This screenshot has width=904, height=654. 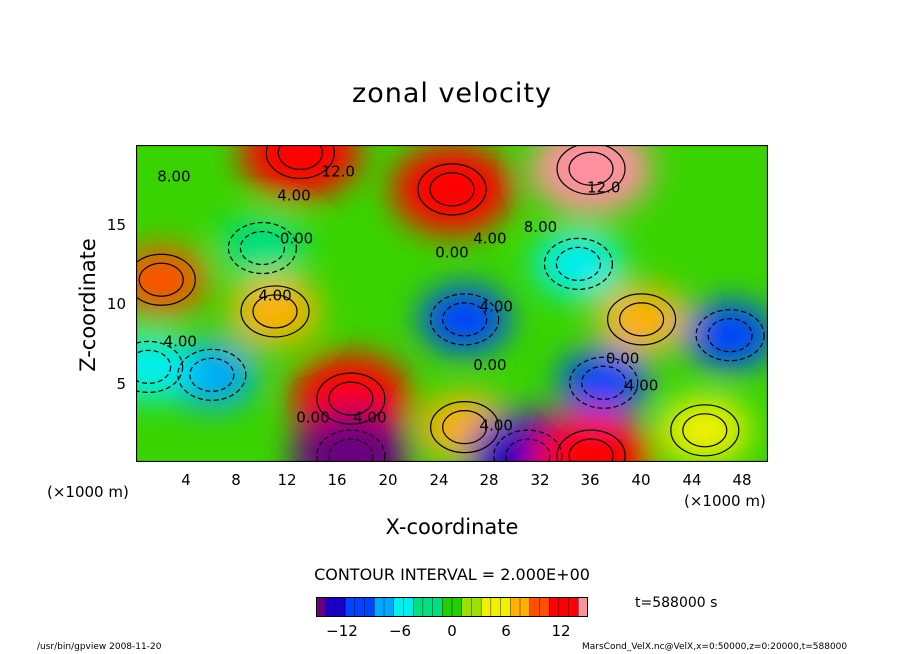 I want to click on x-tick-label: 20, so click(x=388, y=480).